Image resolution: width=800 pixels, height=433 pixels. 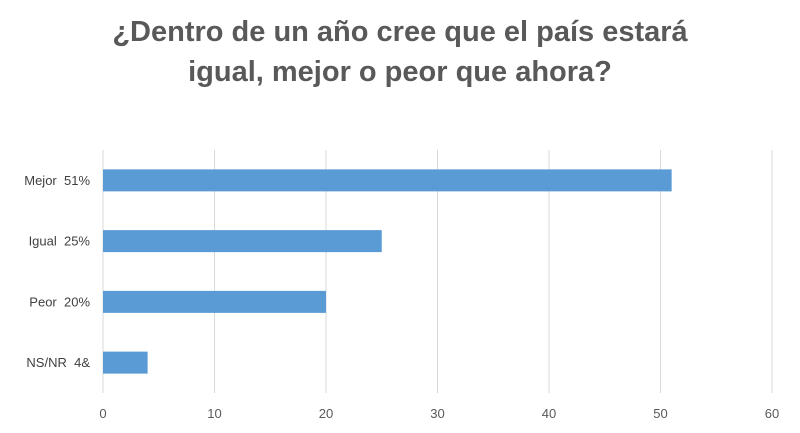 What do you see at coordinates (549, 413) in the screenshot?
I see `x-tick-label-4: 40` at bounding box center [549, 413].